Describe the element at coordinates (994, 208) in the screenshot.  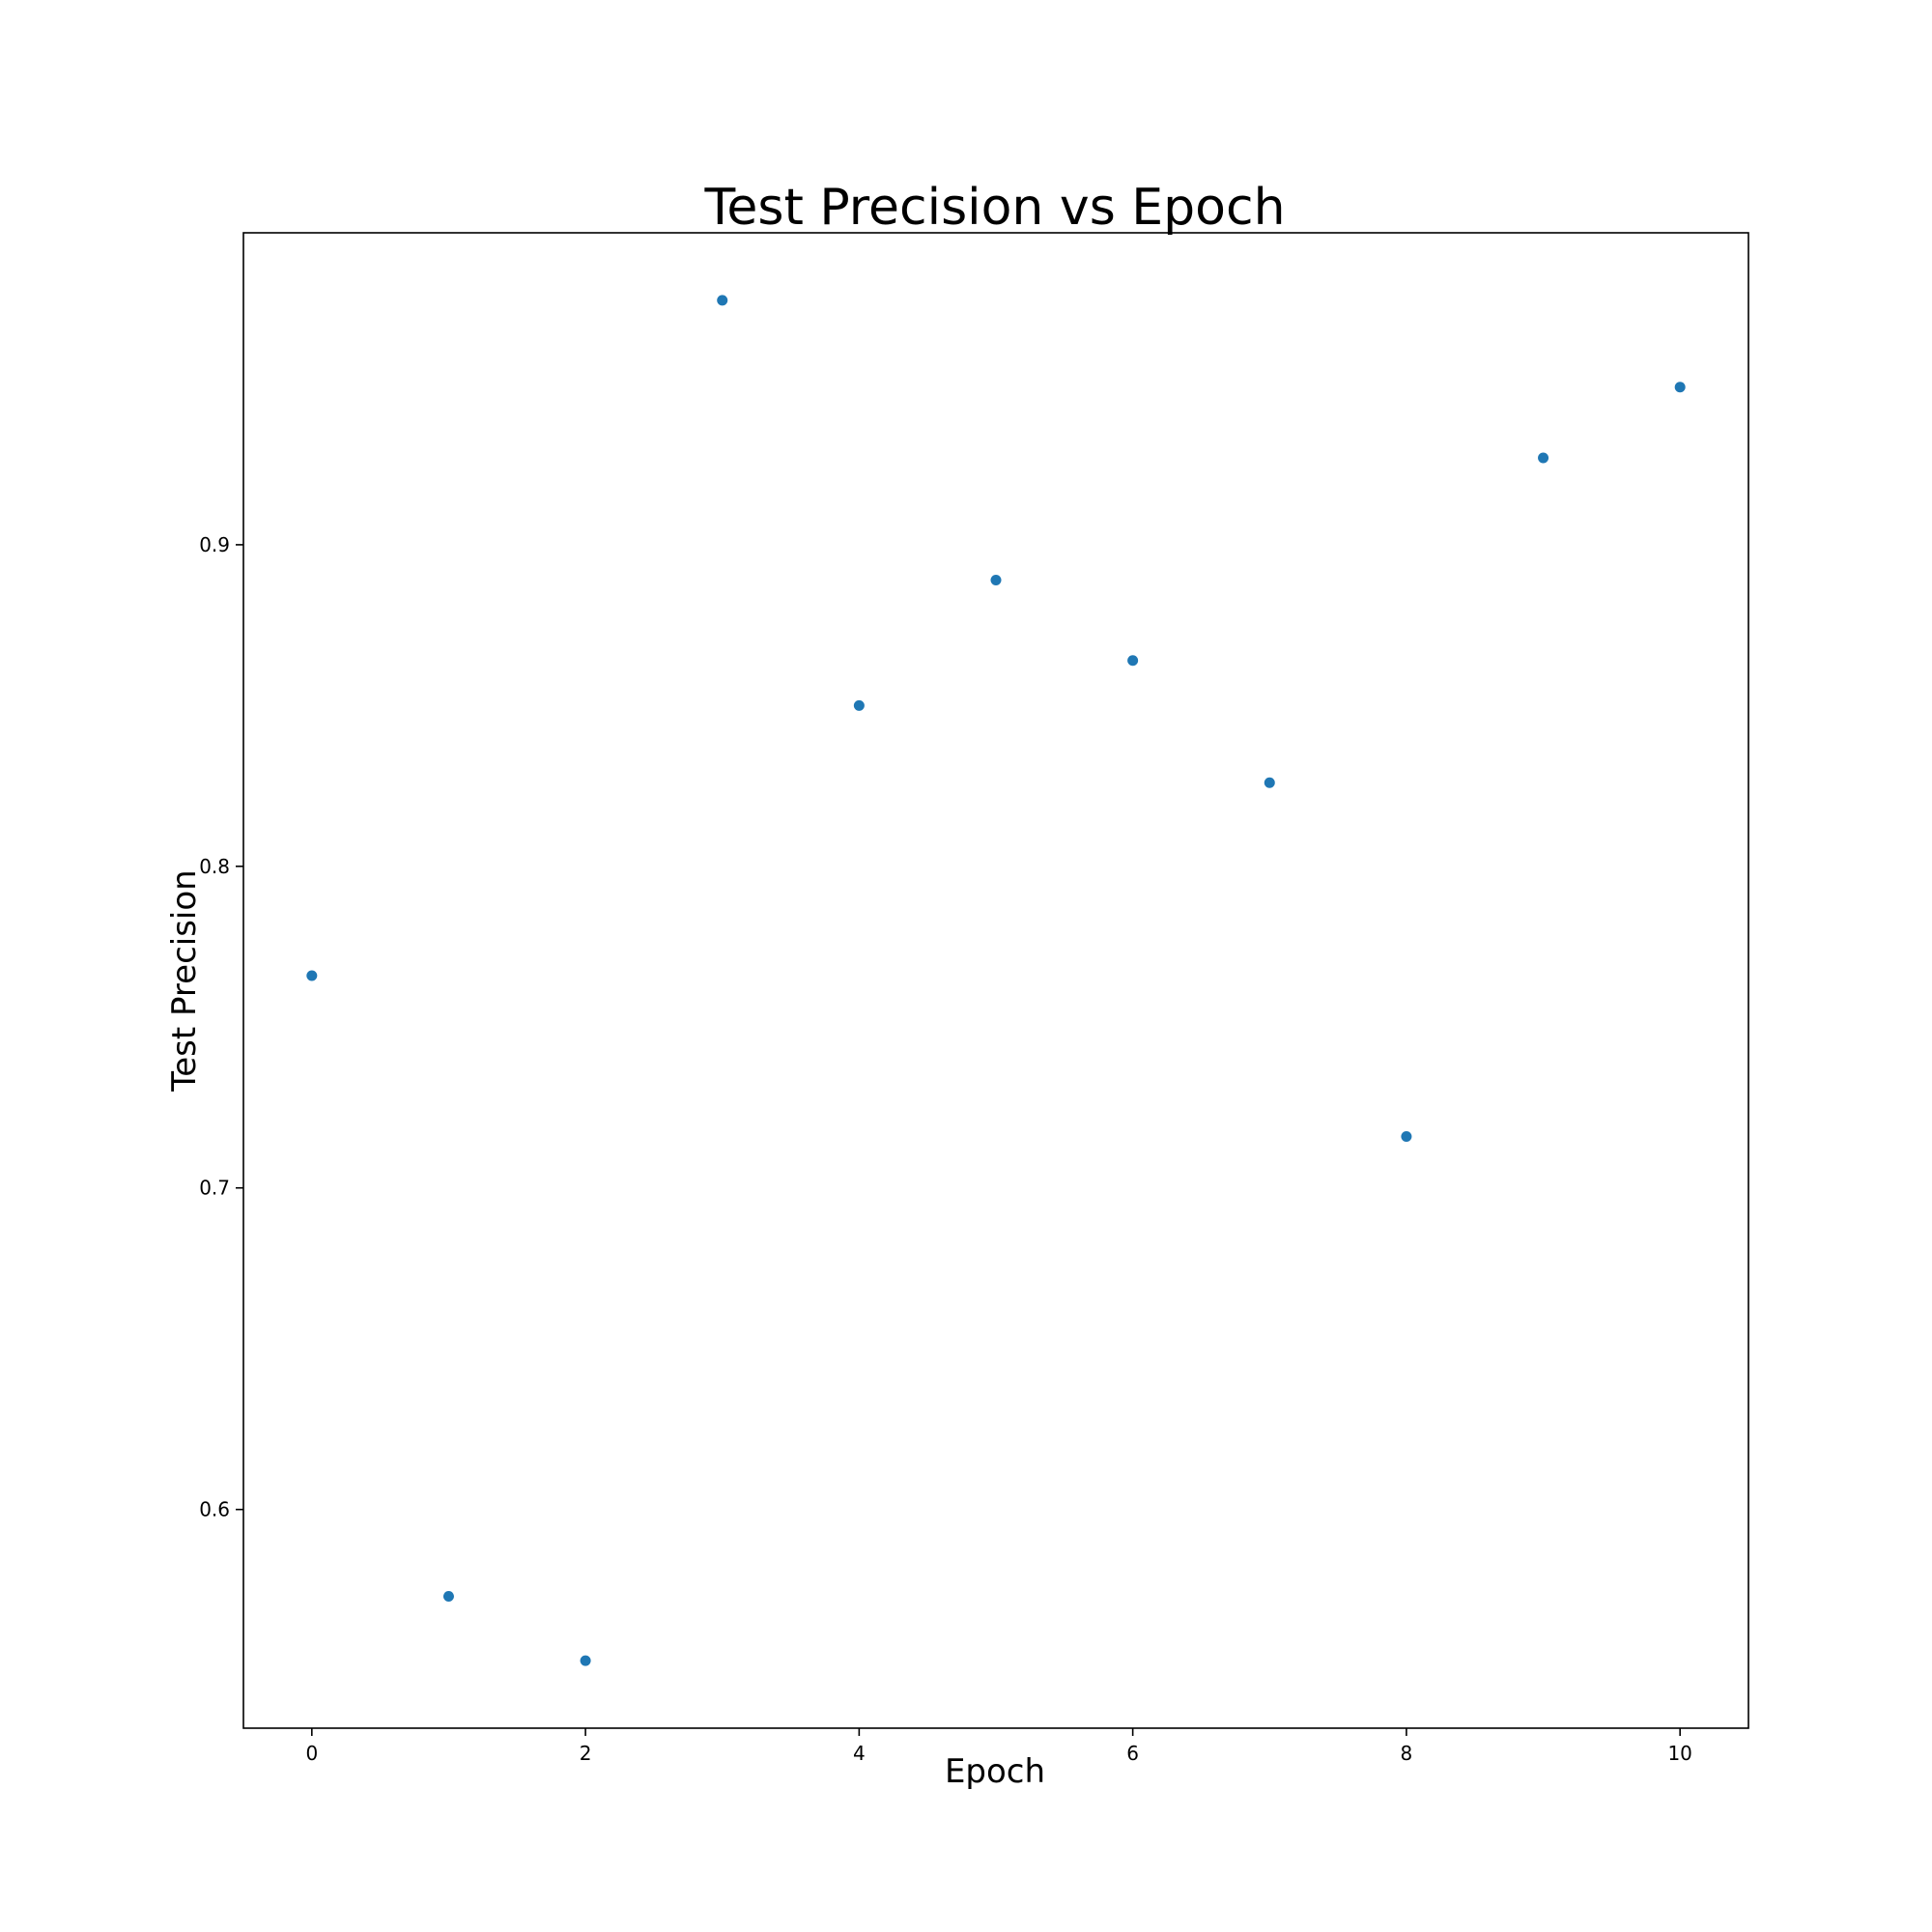
I see `chart-title: Test Precision vs Epoch` at that location.